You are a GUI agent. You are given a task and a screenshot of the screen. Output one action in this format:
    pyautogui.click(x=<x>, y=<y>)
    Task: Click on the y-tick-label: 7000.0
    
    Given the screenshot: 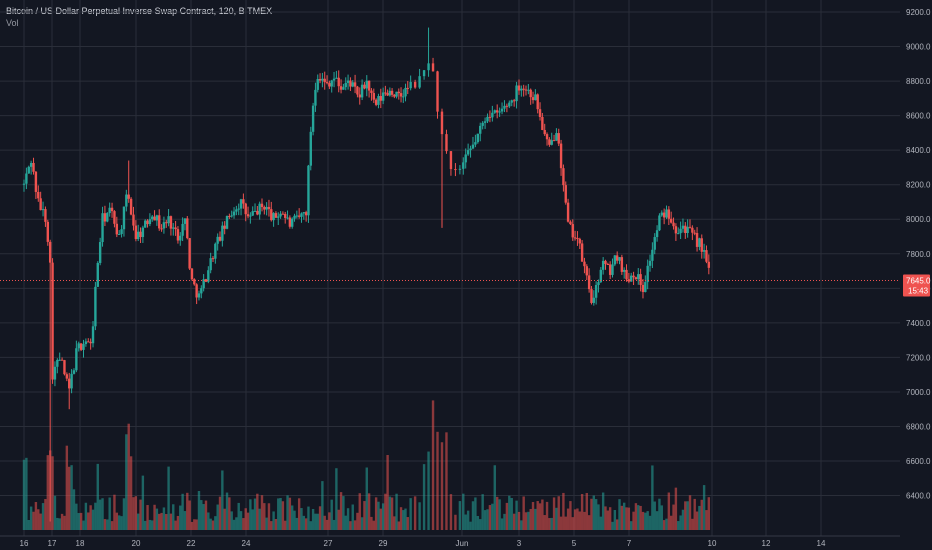 What is the action you would take?
    pyautogui.click(x=918, y=392)
    